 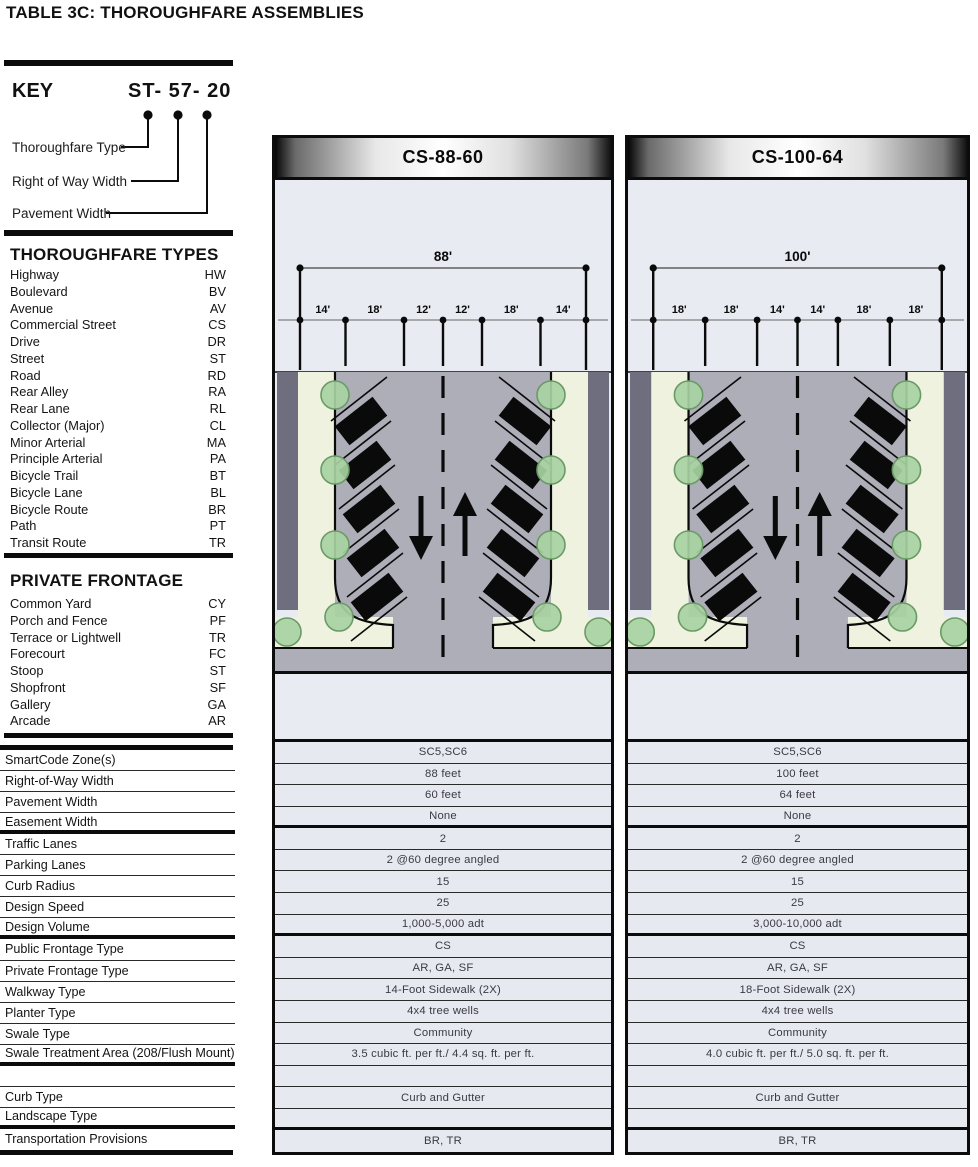 I want to click on item-name: Boulevard, so click(x=39, y=291).